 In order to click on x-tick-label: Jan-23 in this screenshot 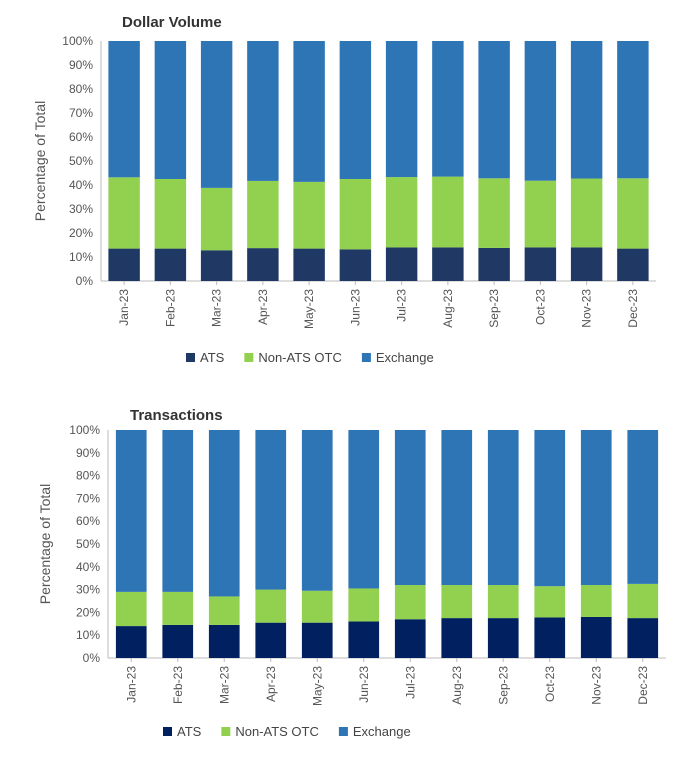, I will do `click(131, 684)`.